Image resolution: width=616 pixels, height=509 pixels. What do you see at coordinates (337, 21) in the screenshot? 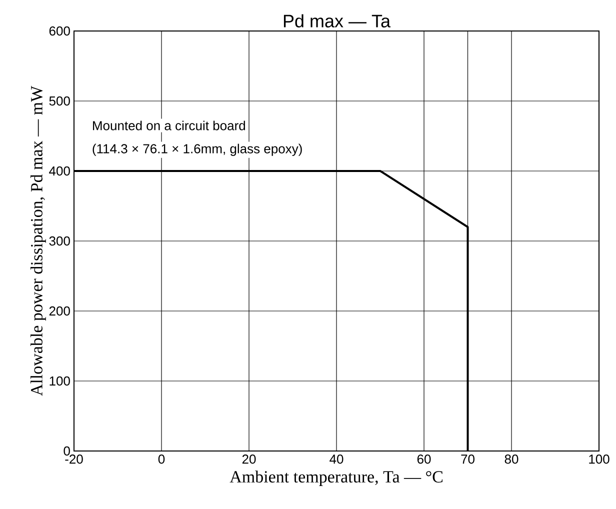
I see `chart-title: Pd max — Ta` at bounding box center [337, 21].